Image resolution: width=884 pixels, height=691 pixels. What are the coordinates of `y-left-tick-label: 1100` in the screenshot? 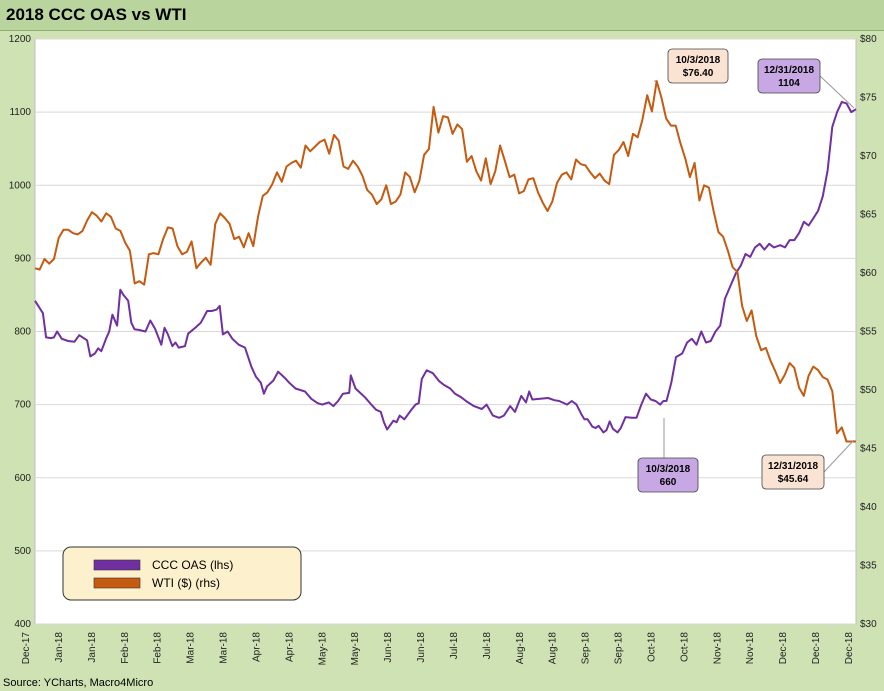 It's located at (20, 112).